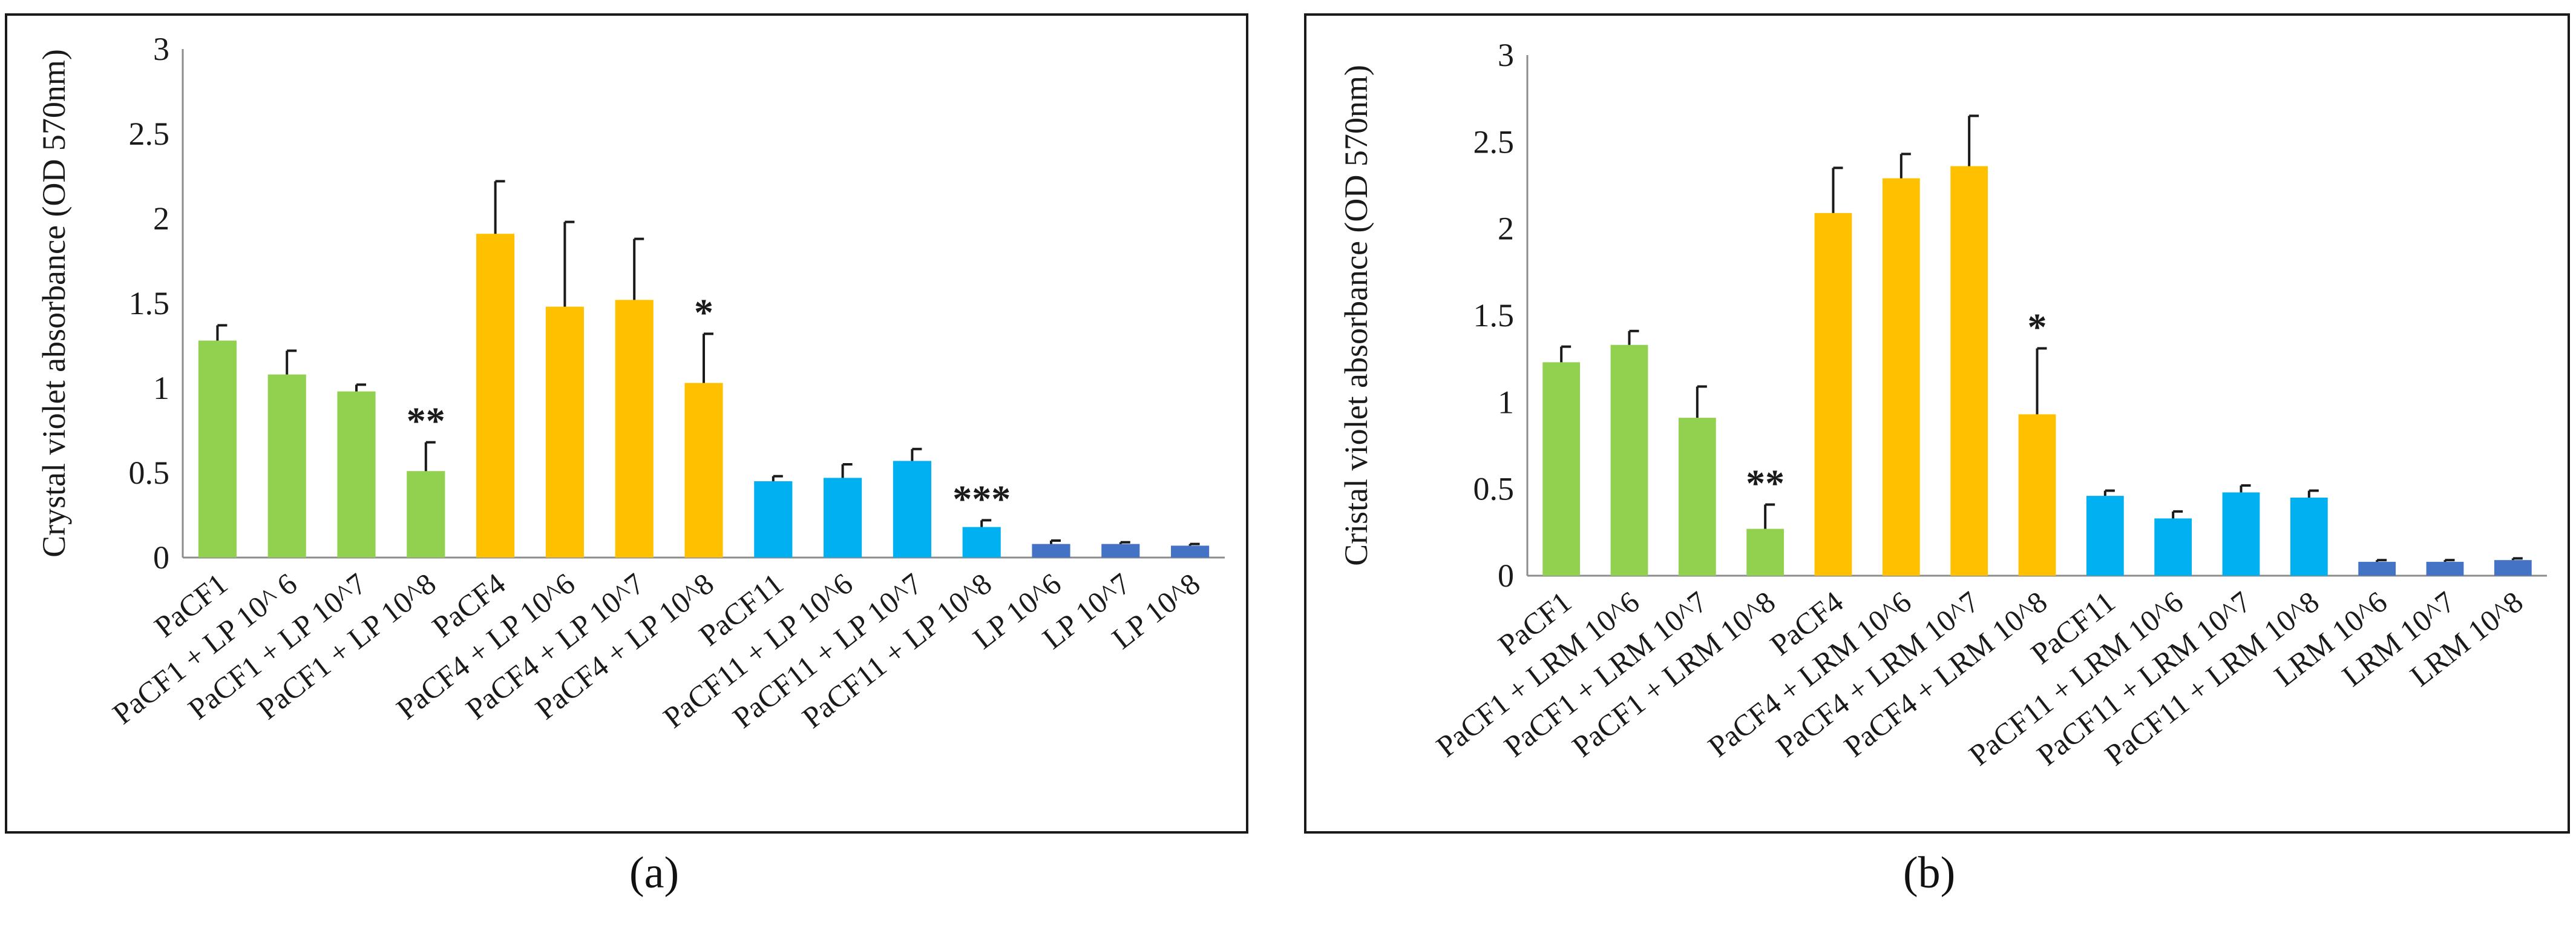  What do you see at coordinates (1506, 576) in the screenshot?
I see `chart-b-y-tick-label: 0` at bounding box center [1506, 576].